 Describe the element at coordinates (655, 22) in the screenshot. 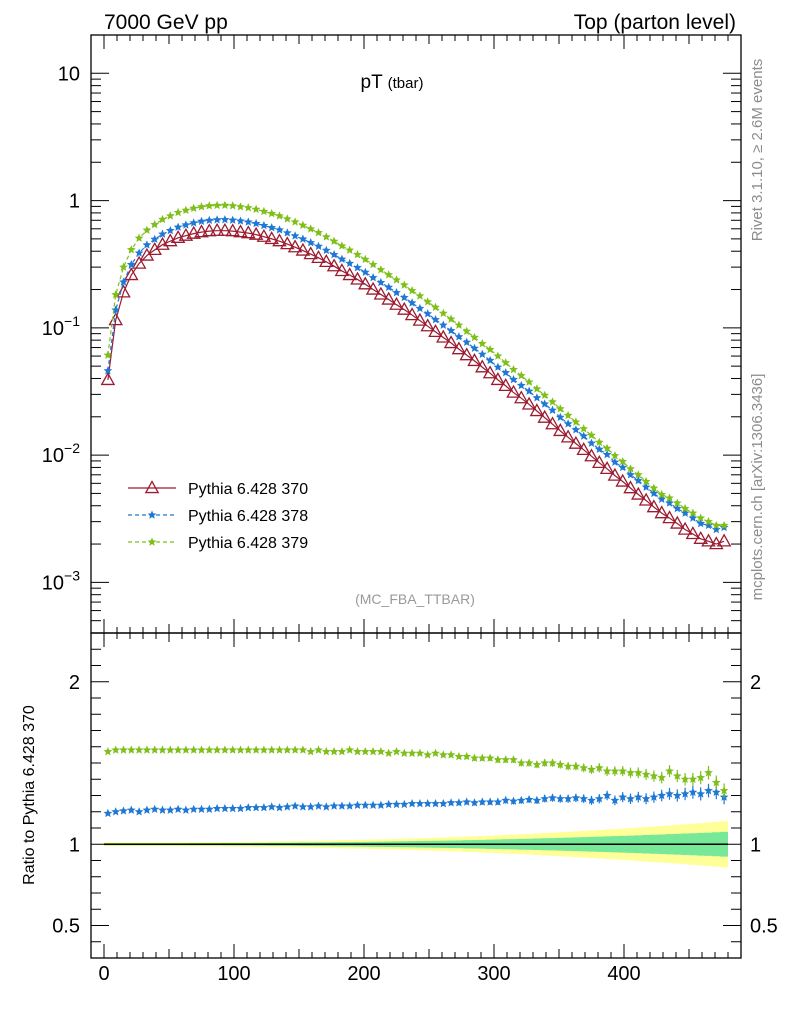

I see `header-right: Top (parton level)` at that location.